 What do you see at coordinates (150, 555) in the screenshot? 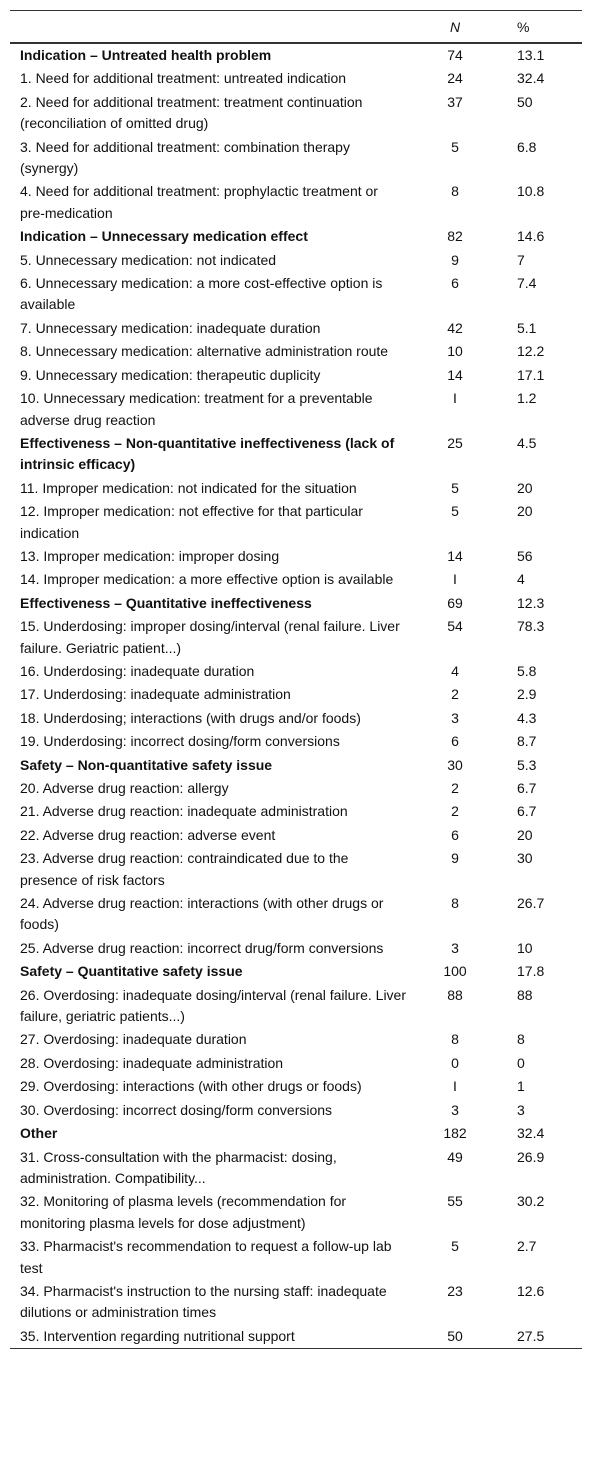
I see `item-label: 13. Improper medication: improper dosing` at bounding box center [150, 555].